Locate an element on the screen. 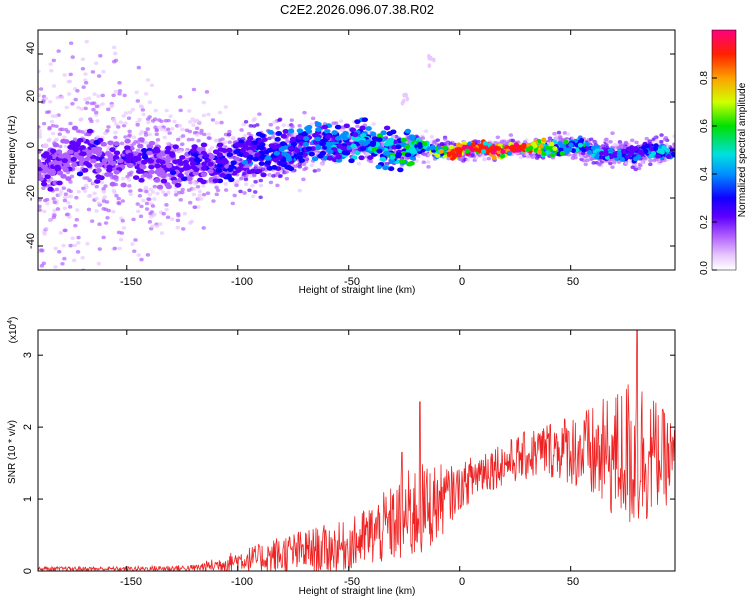 The image size is (750, 600). colorbar-tick-label: 0.4 is located at coordinates (704, 174).